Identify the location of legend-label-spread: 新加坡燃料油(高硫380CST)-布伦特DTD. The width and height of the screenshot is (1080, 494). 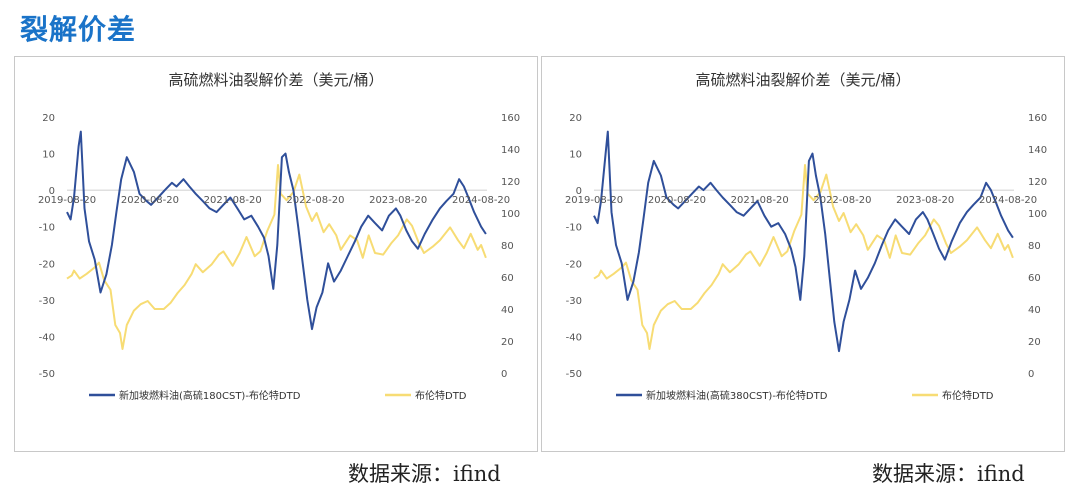
(737, 395).